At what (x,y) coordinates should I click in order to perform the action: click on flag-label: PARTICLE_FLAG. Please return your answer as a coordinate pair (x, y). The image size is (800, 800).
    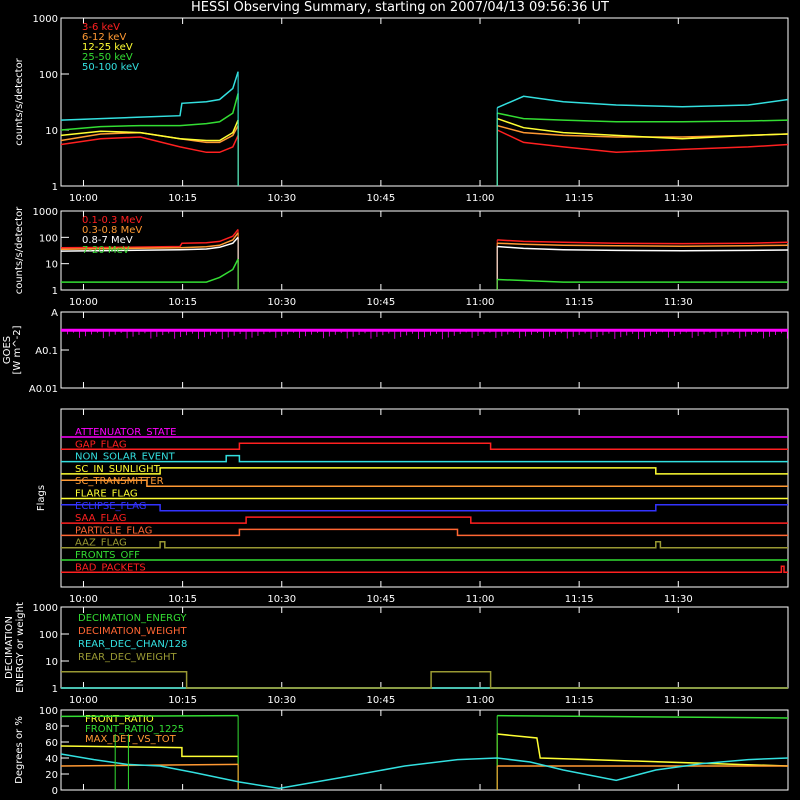
    Looking at the image, I should click on (113, 530).